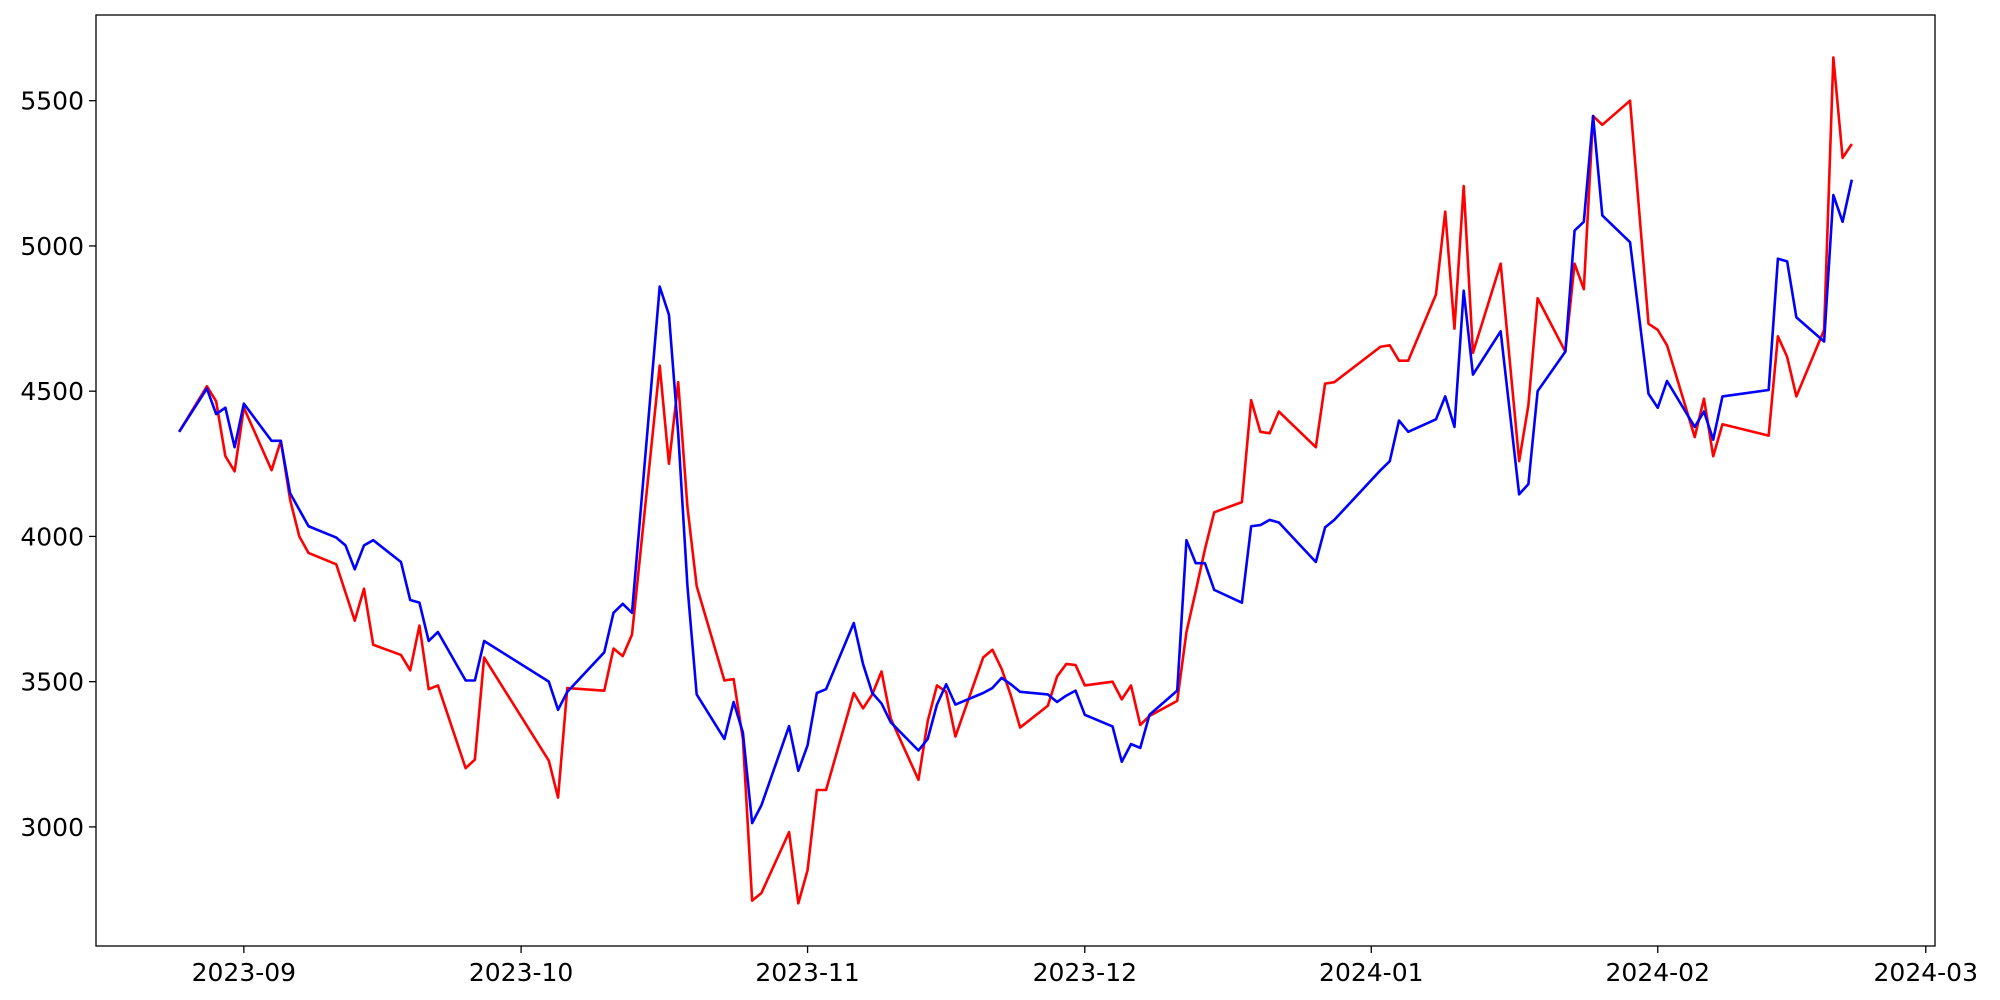 The width and height of the screenshot is (2000, 1000). What do you see at coordinates (807, 972) in the screenshot?
I see `x-tick-label: 2023-11` at bounding box center [807, 972].